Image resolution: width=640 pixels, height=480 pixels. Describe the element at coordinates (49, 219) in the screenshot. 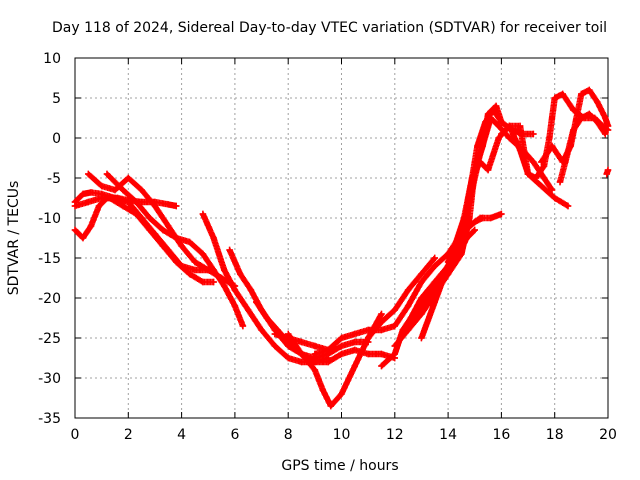

I see `y-tick-label: -10` at that location.